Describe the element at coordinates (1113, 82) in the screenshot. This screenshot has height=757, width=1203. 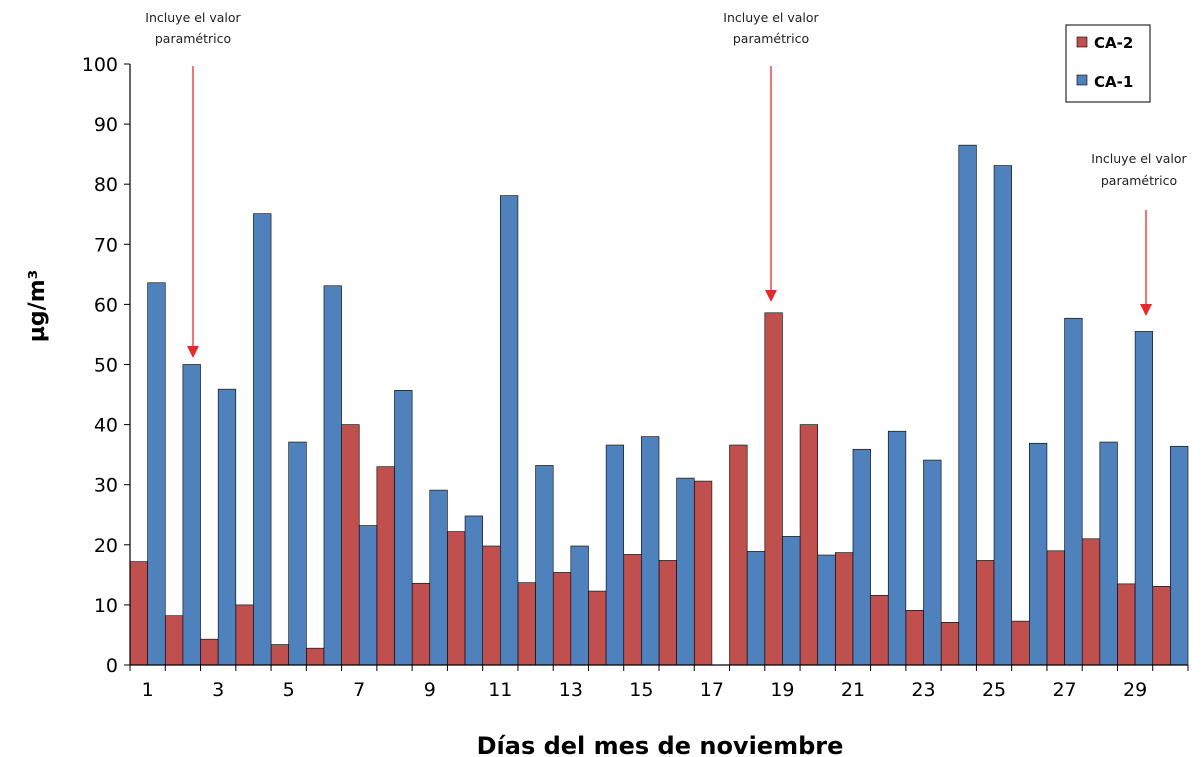
I see `legend-label-ca1: CA-1` at that location.